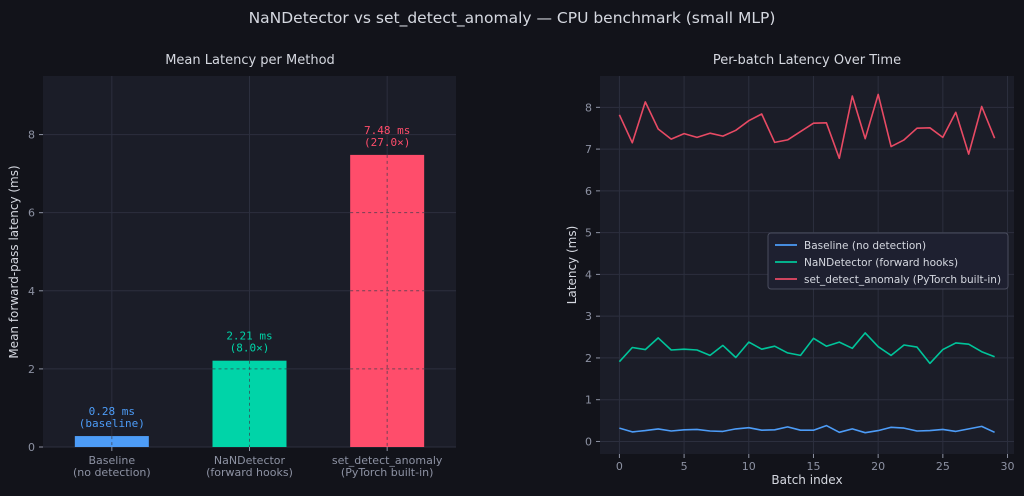 This screenshot has width=1024, height=496. I want to click on bar-value-label: 0.28 ms, so click(112, 411).